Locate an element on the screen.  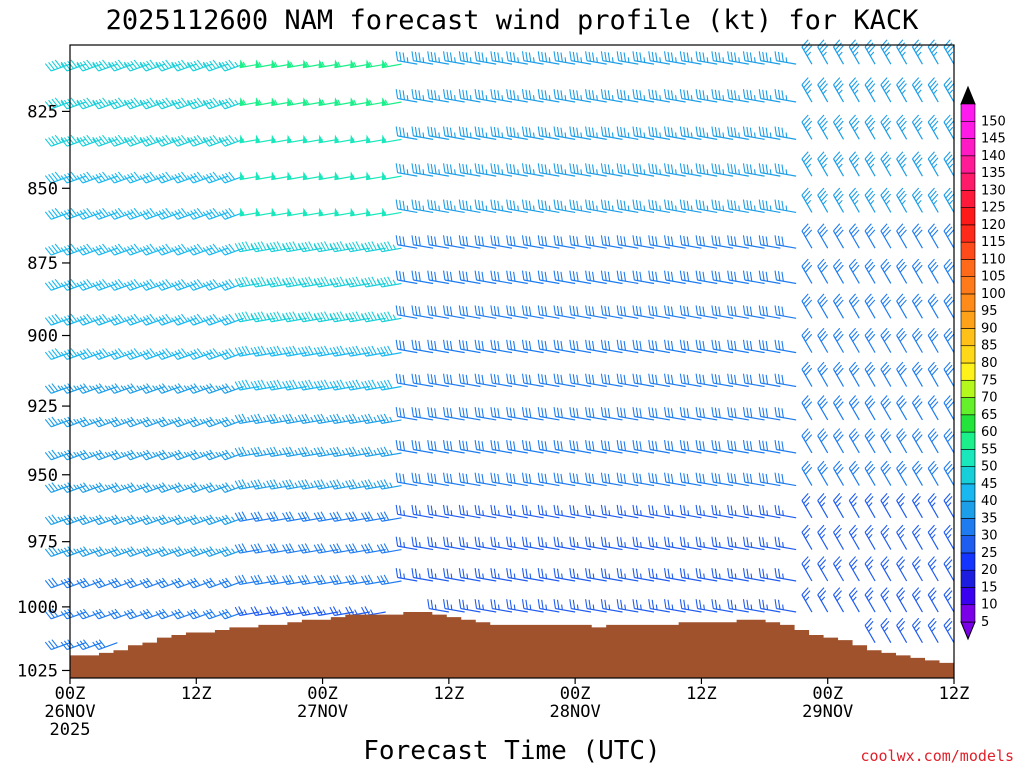
y-tick-label: 825 is located at coordinates (42, 112).